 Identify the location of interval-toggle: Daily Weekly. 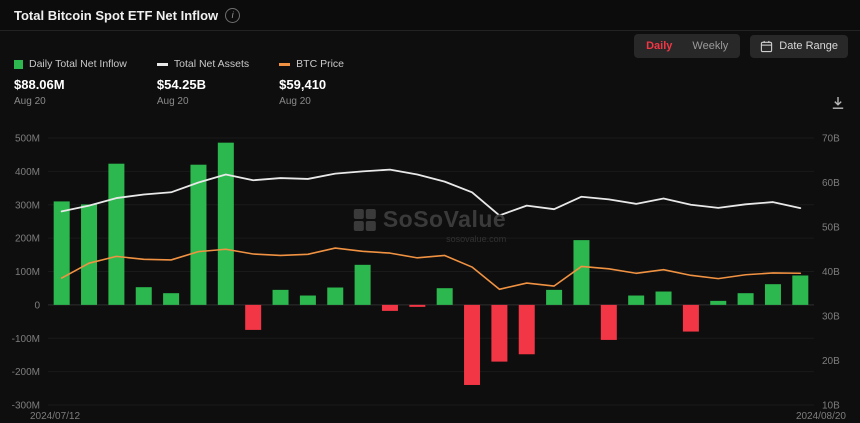
(687, 46).